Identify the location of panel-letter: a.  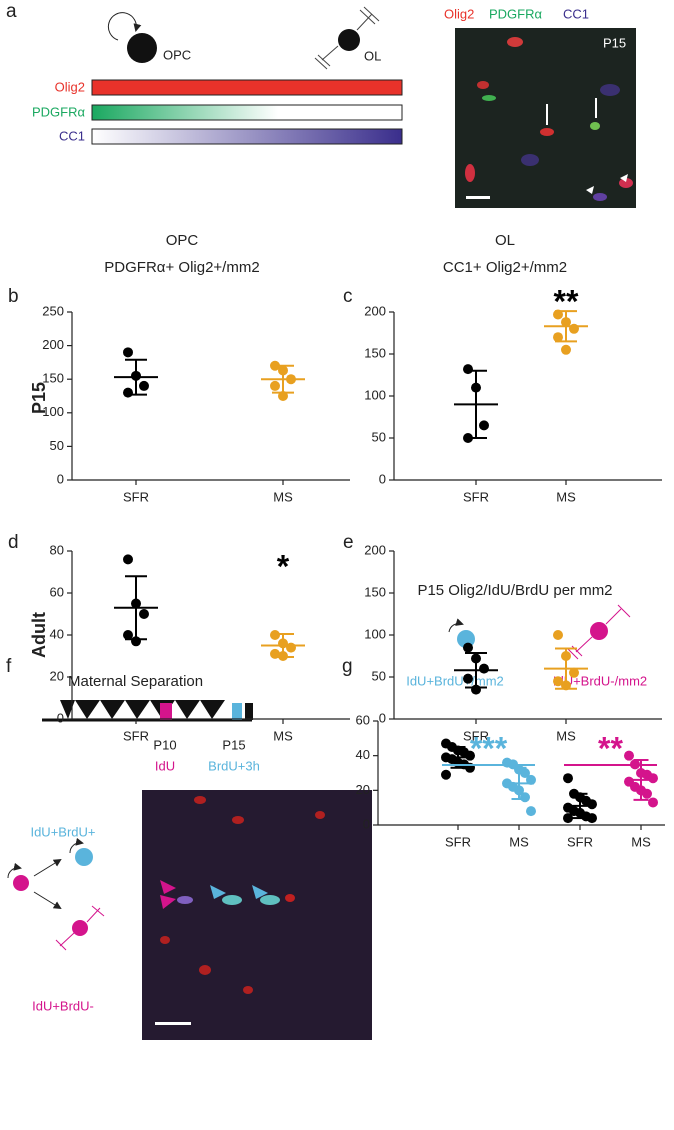
(11, 11).